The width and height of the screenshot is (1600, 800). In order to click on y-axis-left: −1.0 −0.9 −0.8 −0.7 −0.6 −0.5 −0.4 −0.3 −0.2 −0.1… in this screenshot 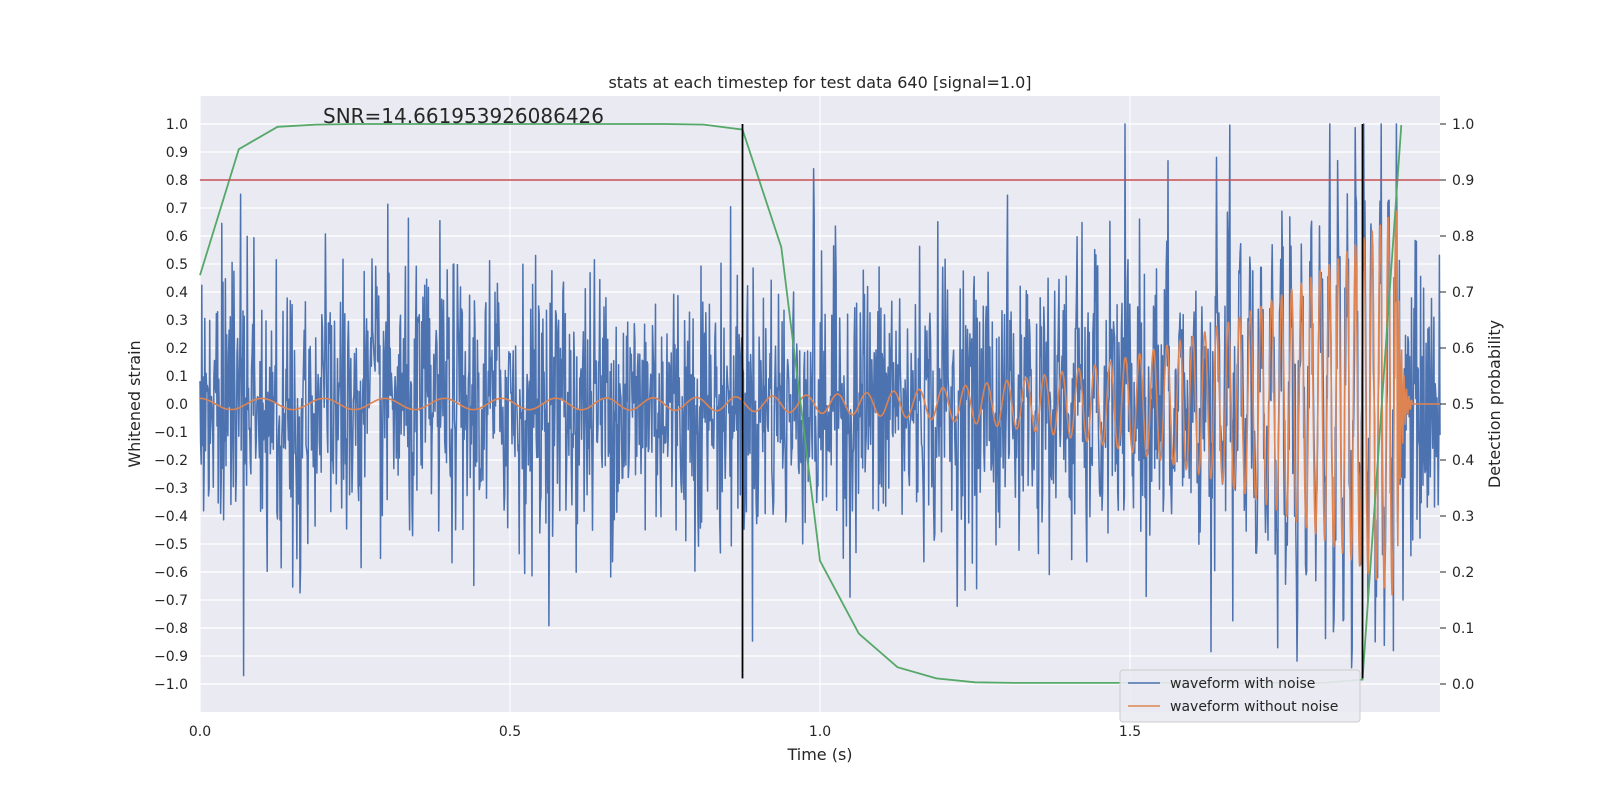, I will do `click(171, 405)`.